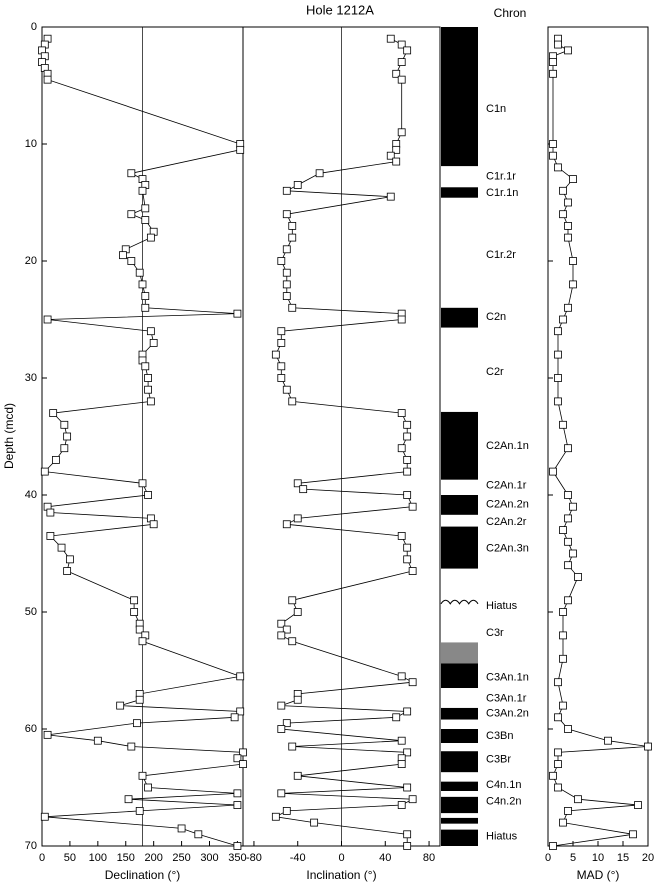  I want to click on chron-label: C2An.2r, so click(506, 522).